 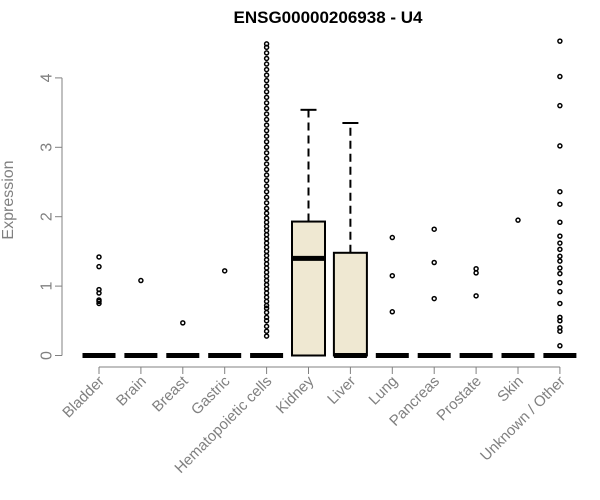 What do you see at coordinates (183, 339) in the screenshot?
I see `box-breast` at bounding box center [183, 339].